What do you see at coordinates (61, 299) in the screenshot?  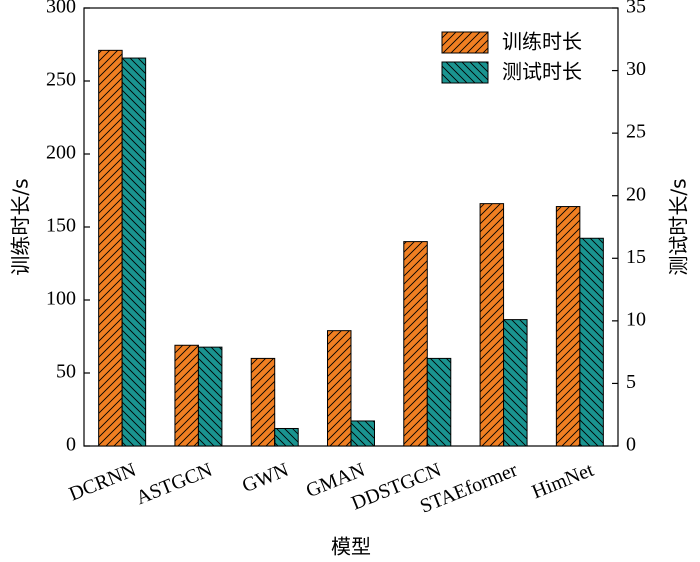 I see `left-tick-label: 100` at bounding box center [61, 299].